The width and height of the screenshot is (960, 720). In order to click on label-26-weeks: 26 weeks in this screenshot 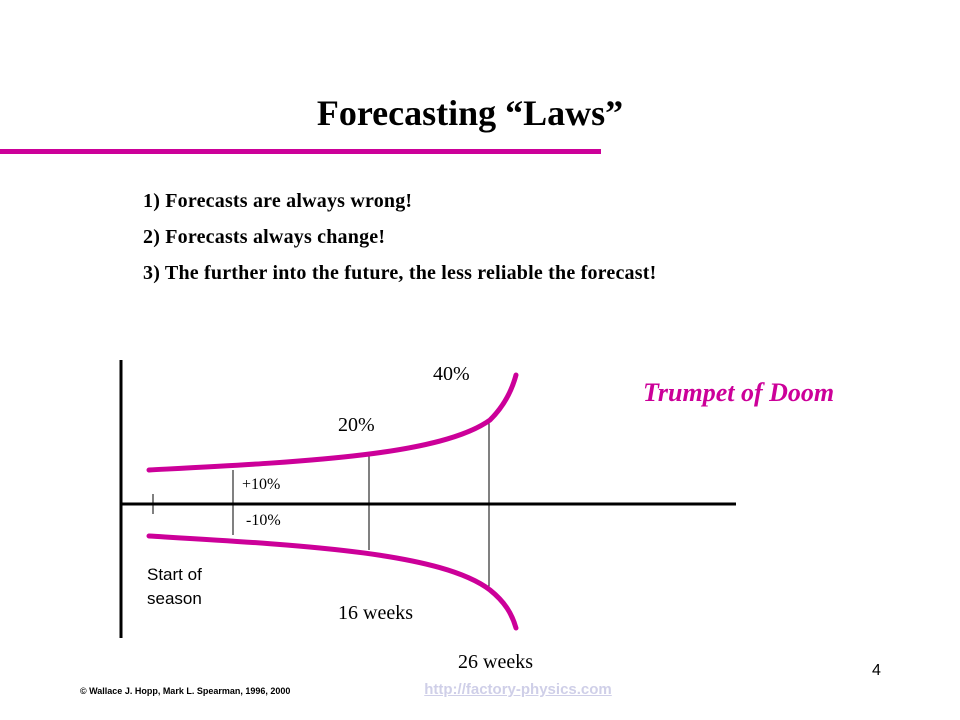, I will do `click(495, 662)`.